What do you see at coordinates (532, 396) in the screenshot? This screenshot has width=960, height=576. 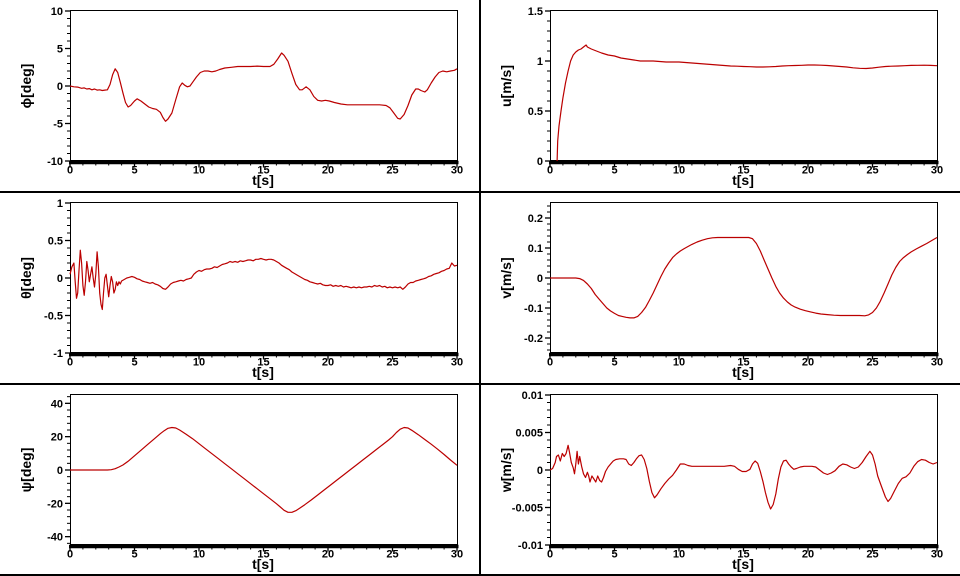 I see `y-tick-label: 0.01` at bounding box center [532, 396].